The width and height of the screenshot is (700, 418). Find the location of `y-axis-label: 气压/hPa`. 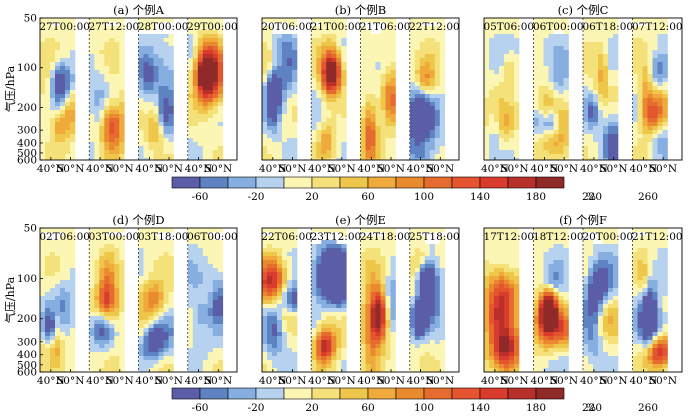

y-axis-label: 气压/hPa is located at coordinates (10, 88).